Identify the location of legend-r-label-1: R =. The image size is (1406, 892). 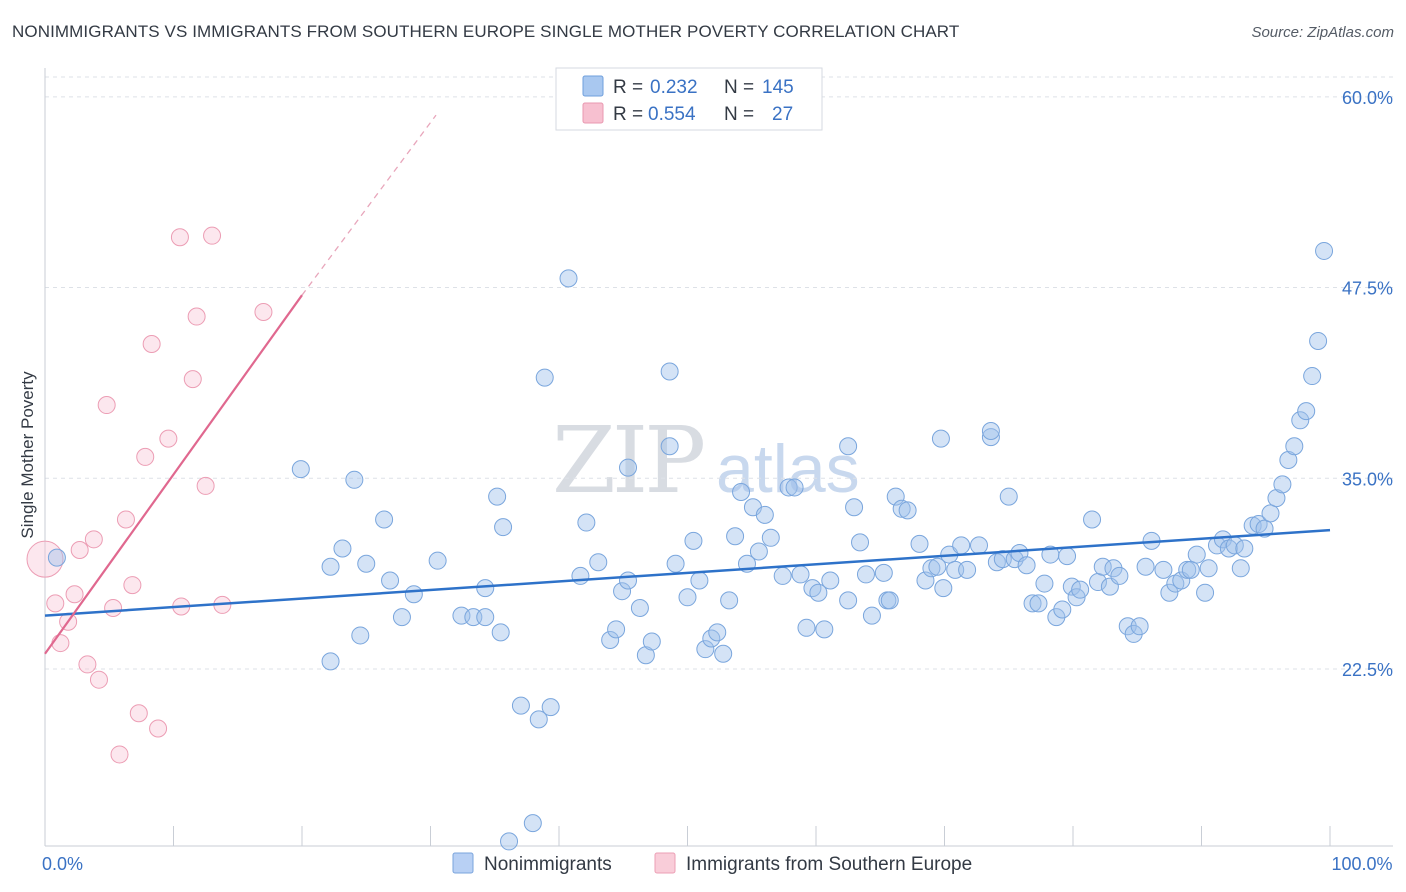
(628, 114).